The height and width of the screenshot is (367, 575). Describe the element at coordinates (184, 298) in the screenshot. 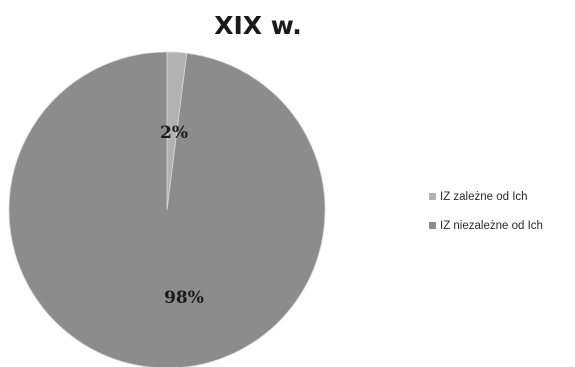

I see `slice-value-label: 98%` at that location.